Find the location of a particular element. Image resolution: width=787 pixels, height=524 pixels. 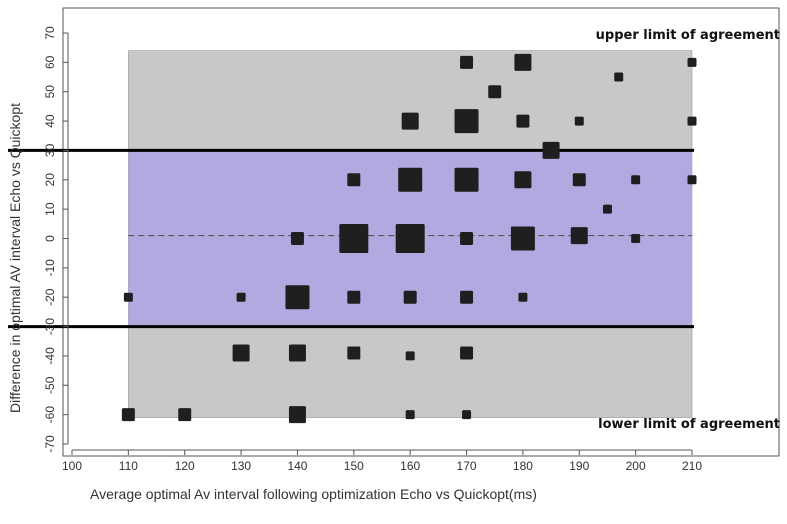

x-tick-label: 190 is located at coordinates (579, 466).